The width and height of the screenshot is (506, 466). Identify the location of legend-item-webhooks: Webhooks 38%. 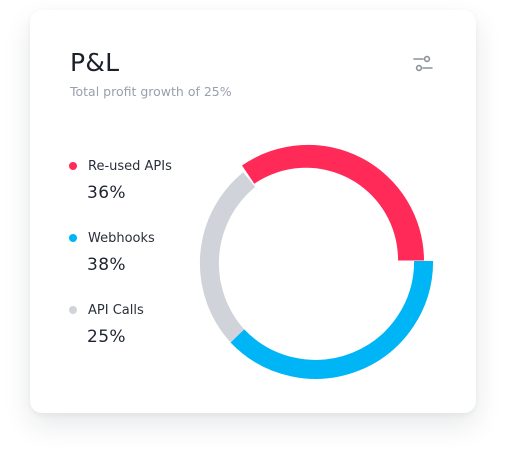
(112, 252).